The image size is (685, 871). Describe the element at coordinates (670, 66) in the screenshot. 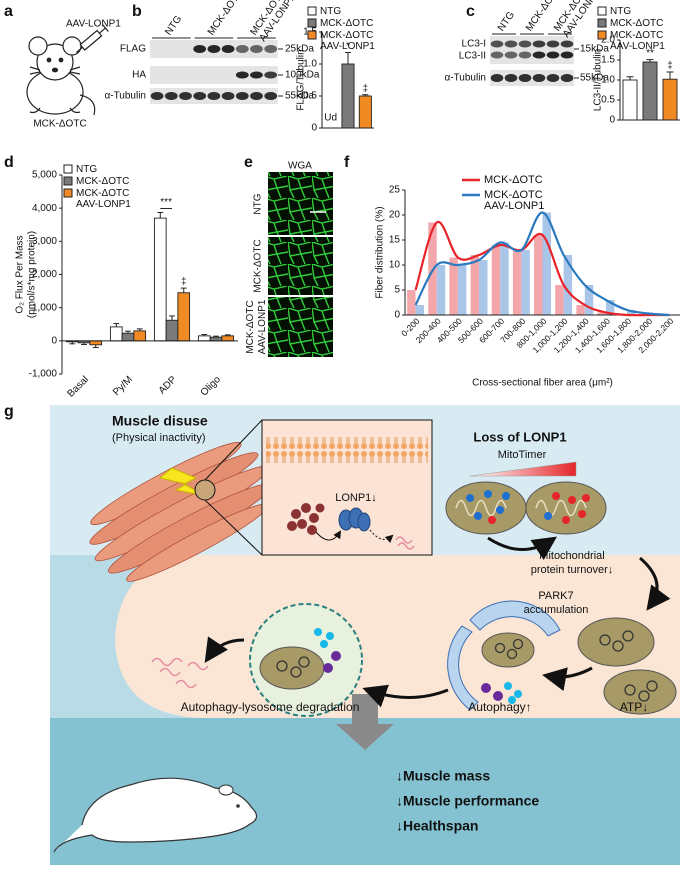

I see `significance-label: ‡` at that location.